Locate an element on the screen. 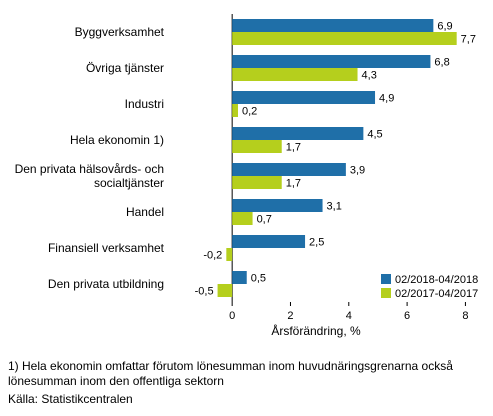 This screenshot has width=493, height=416. source-note: Källa: Statistikcentralen is located at coordinates (70, 399).